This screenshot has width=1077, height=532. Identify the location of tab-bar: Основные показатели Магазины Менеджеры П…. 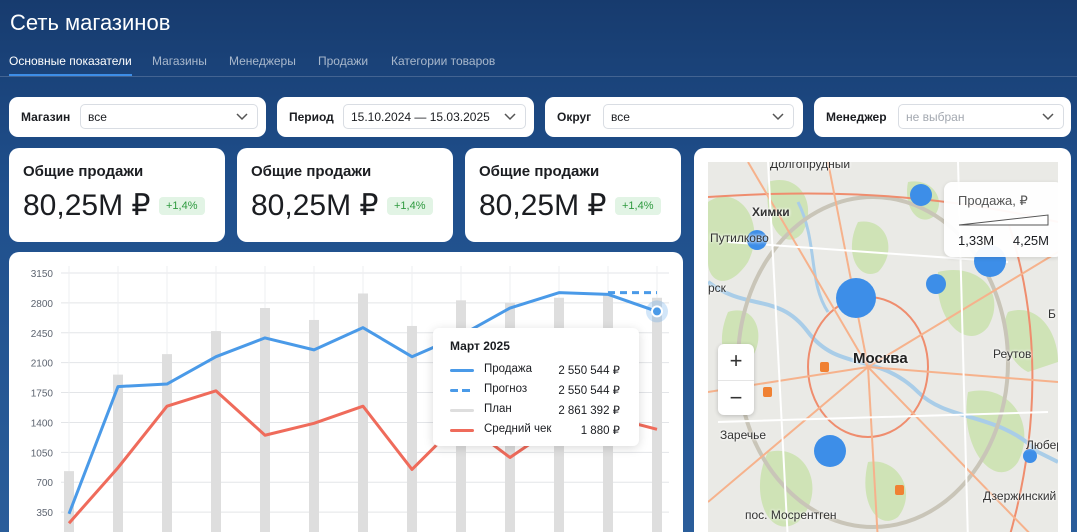
(538, 64).